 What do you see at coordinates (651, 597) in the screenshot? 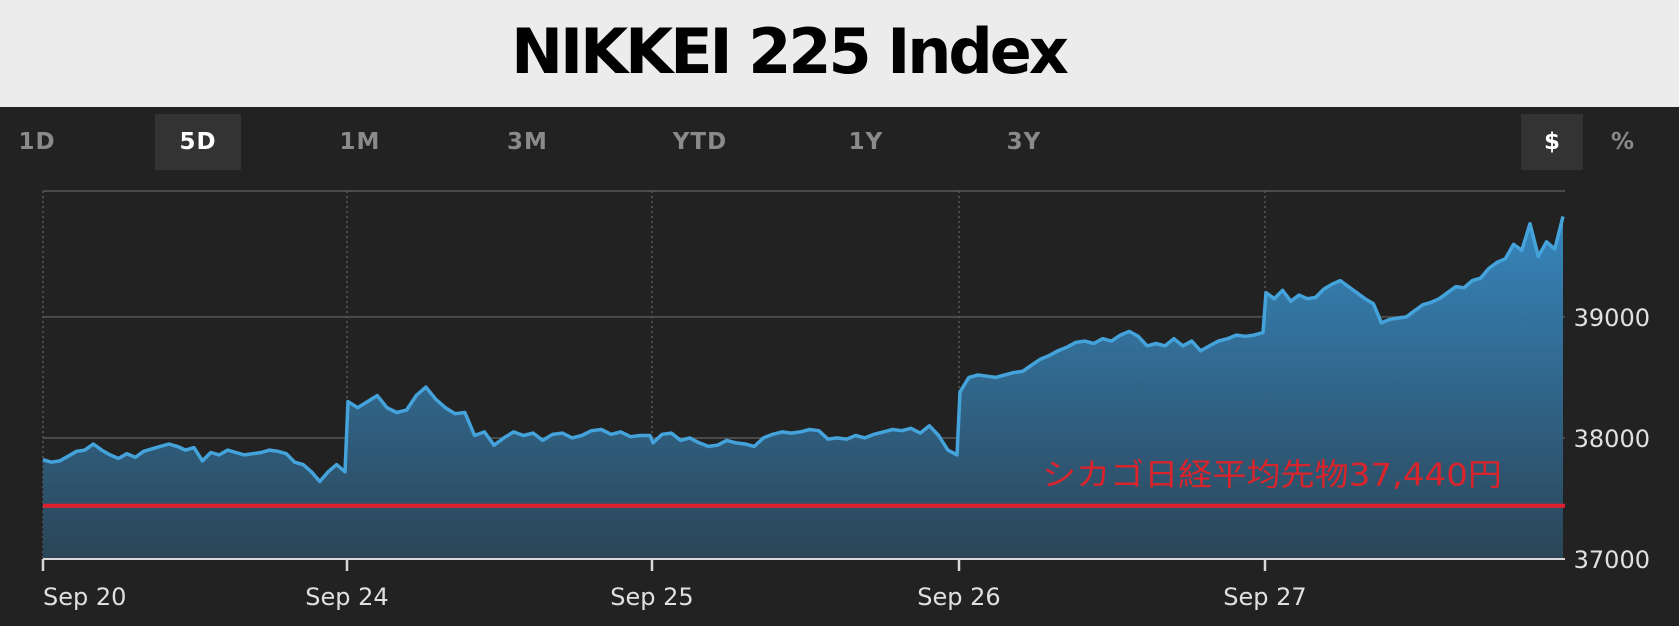
I see `x-tick-label: Sep 25` at bounding box center [651, 597].